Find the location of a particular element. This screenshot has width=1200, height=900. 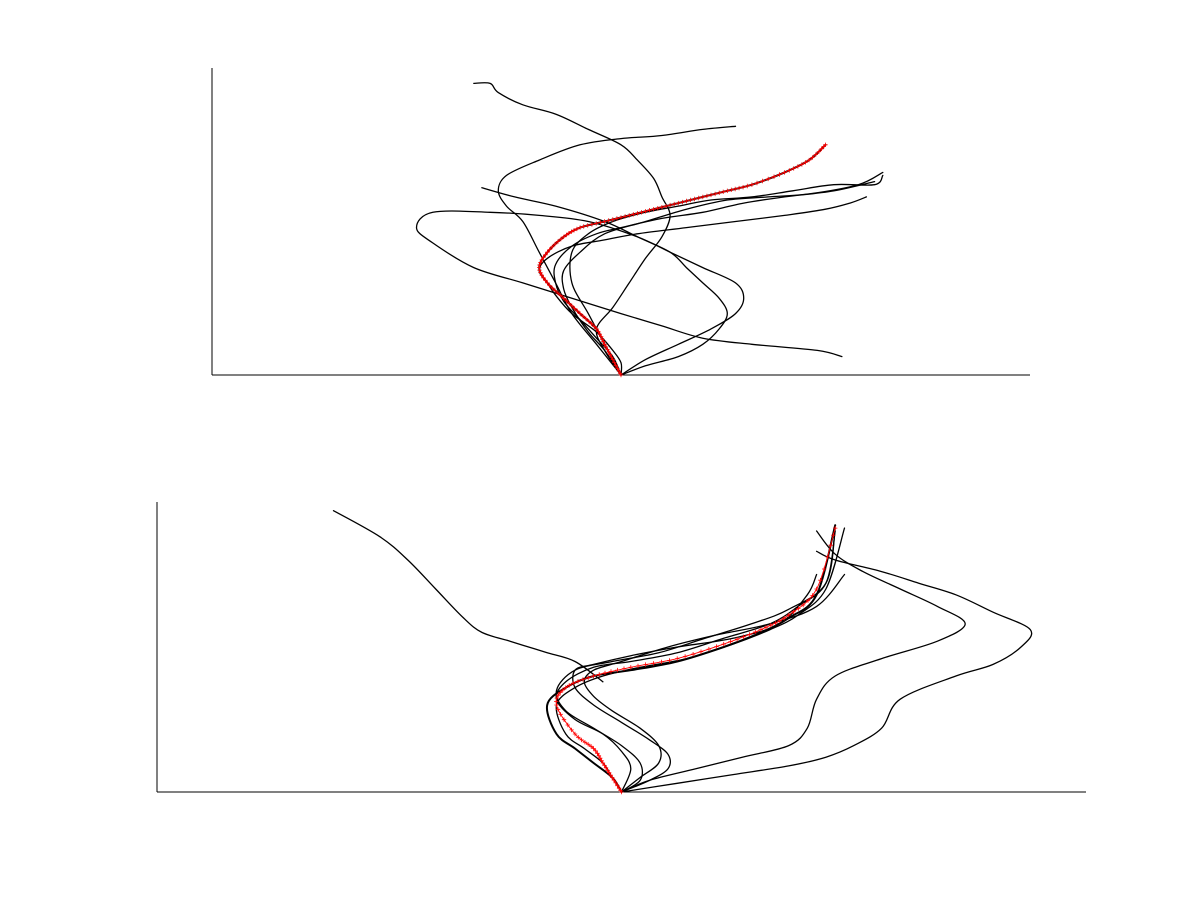

top-reference-line is located at coordinates (682, 260).